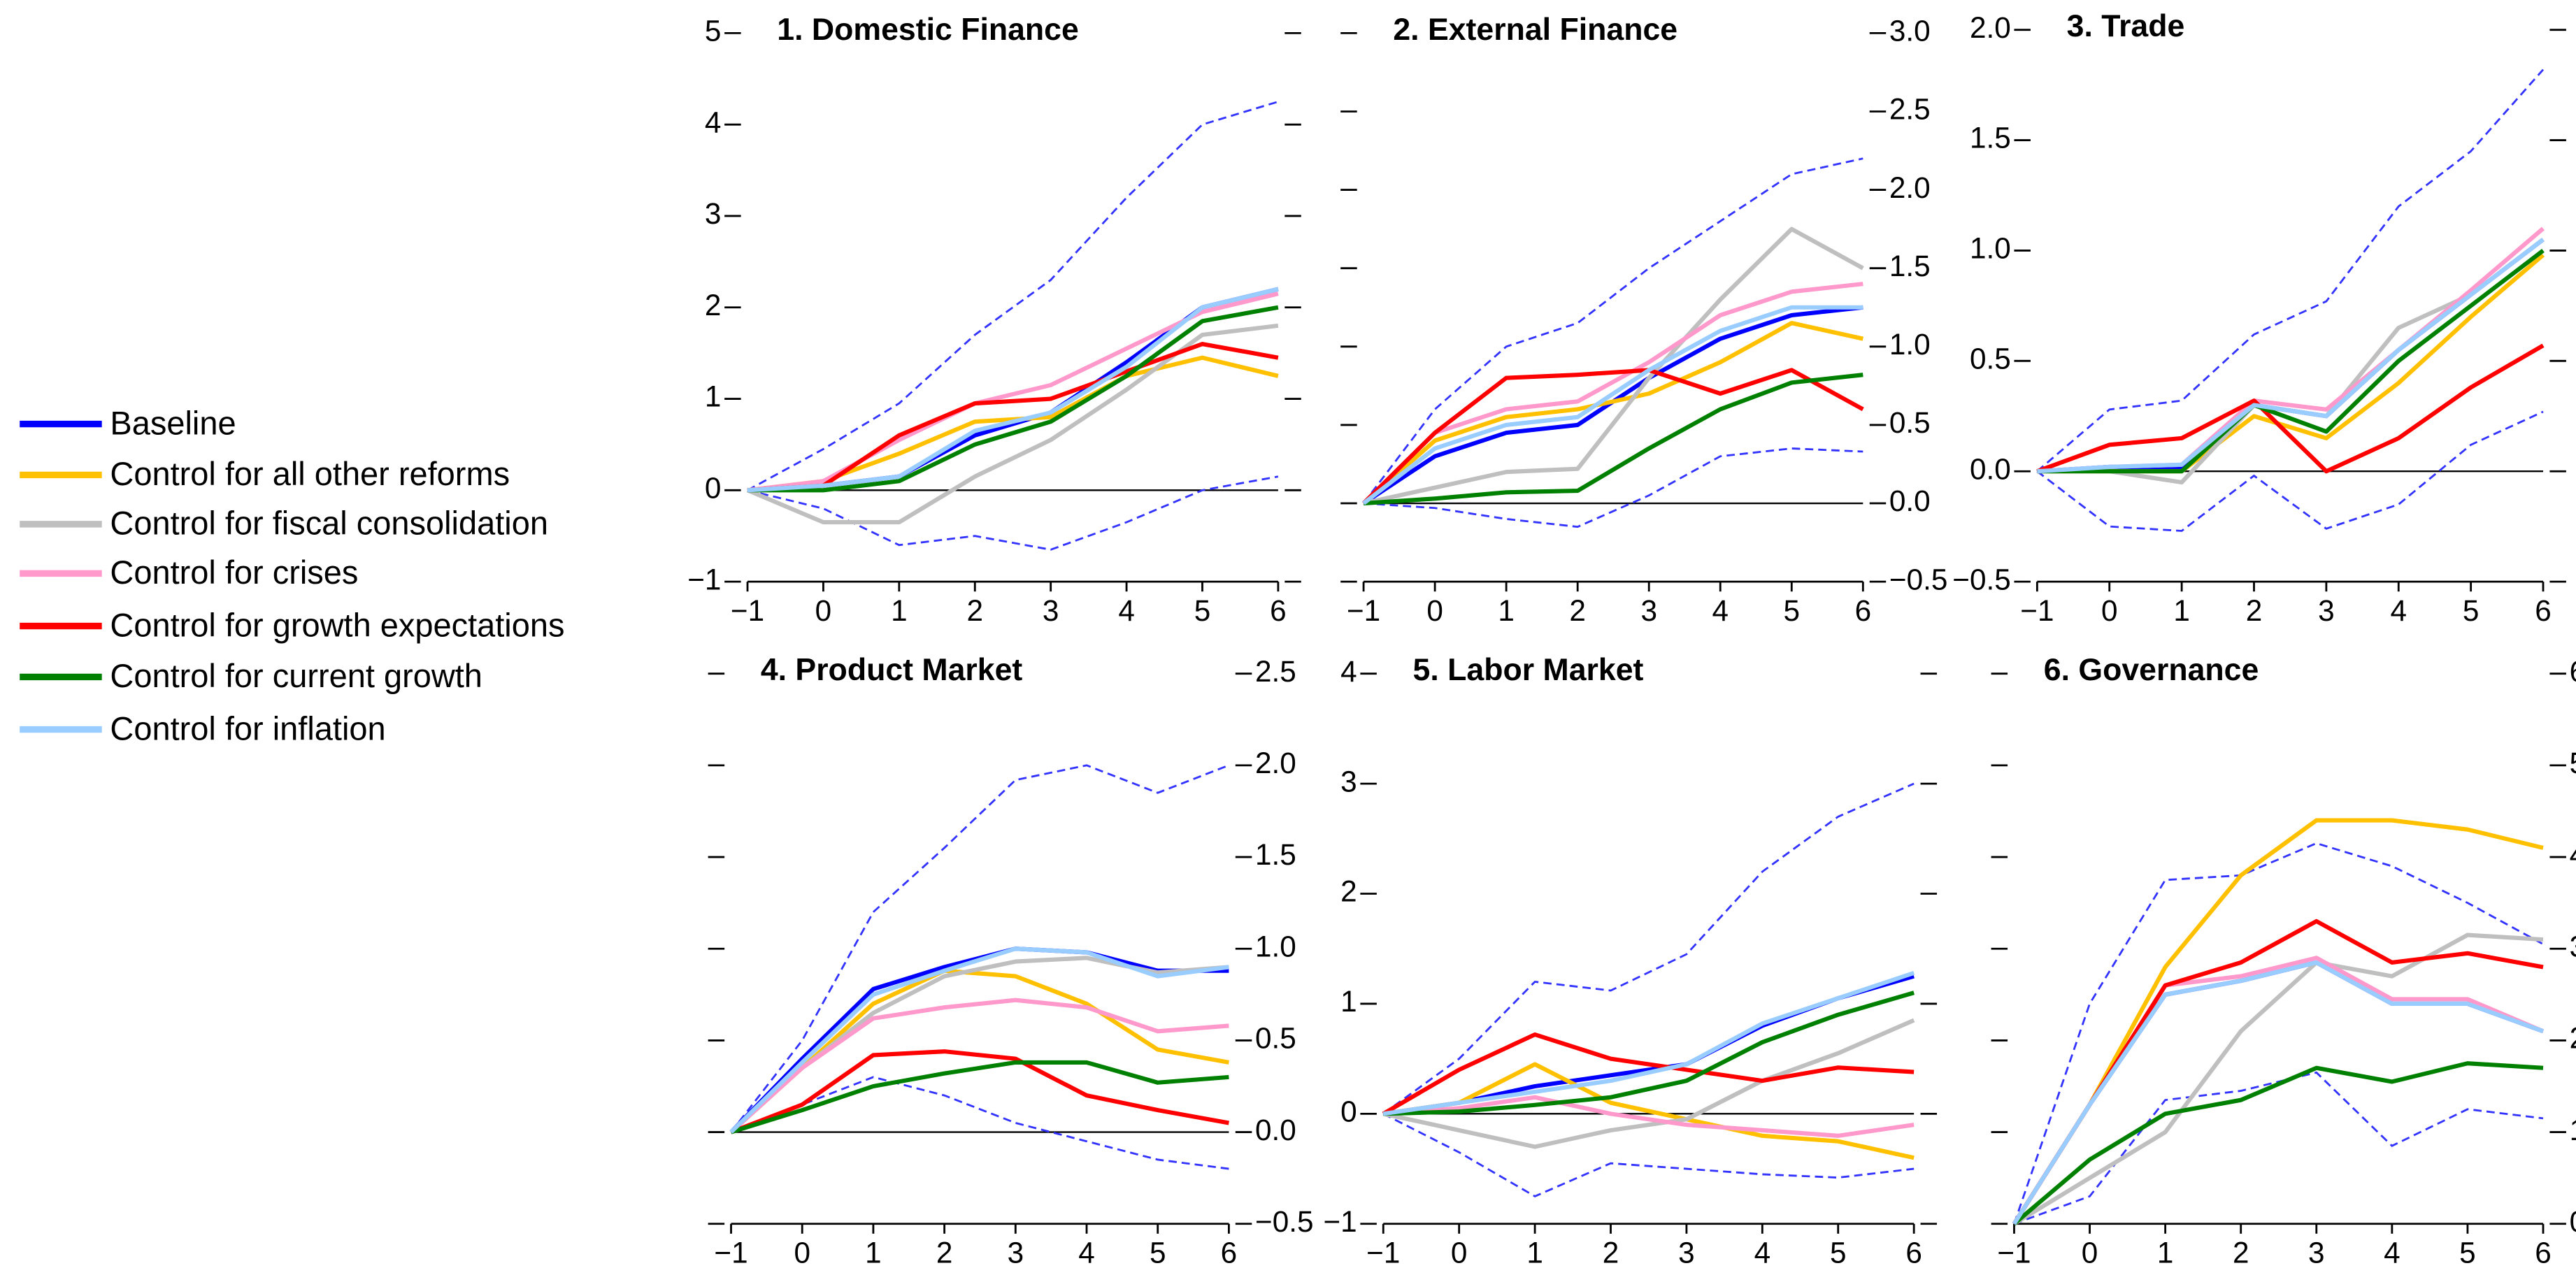 This screenshot has height=1275, width=2576. Describe the element at coordinates (310, 473) in the screenshot. I see `legend-label: Control for all other reforms` at that location.